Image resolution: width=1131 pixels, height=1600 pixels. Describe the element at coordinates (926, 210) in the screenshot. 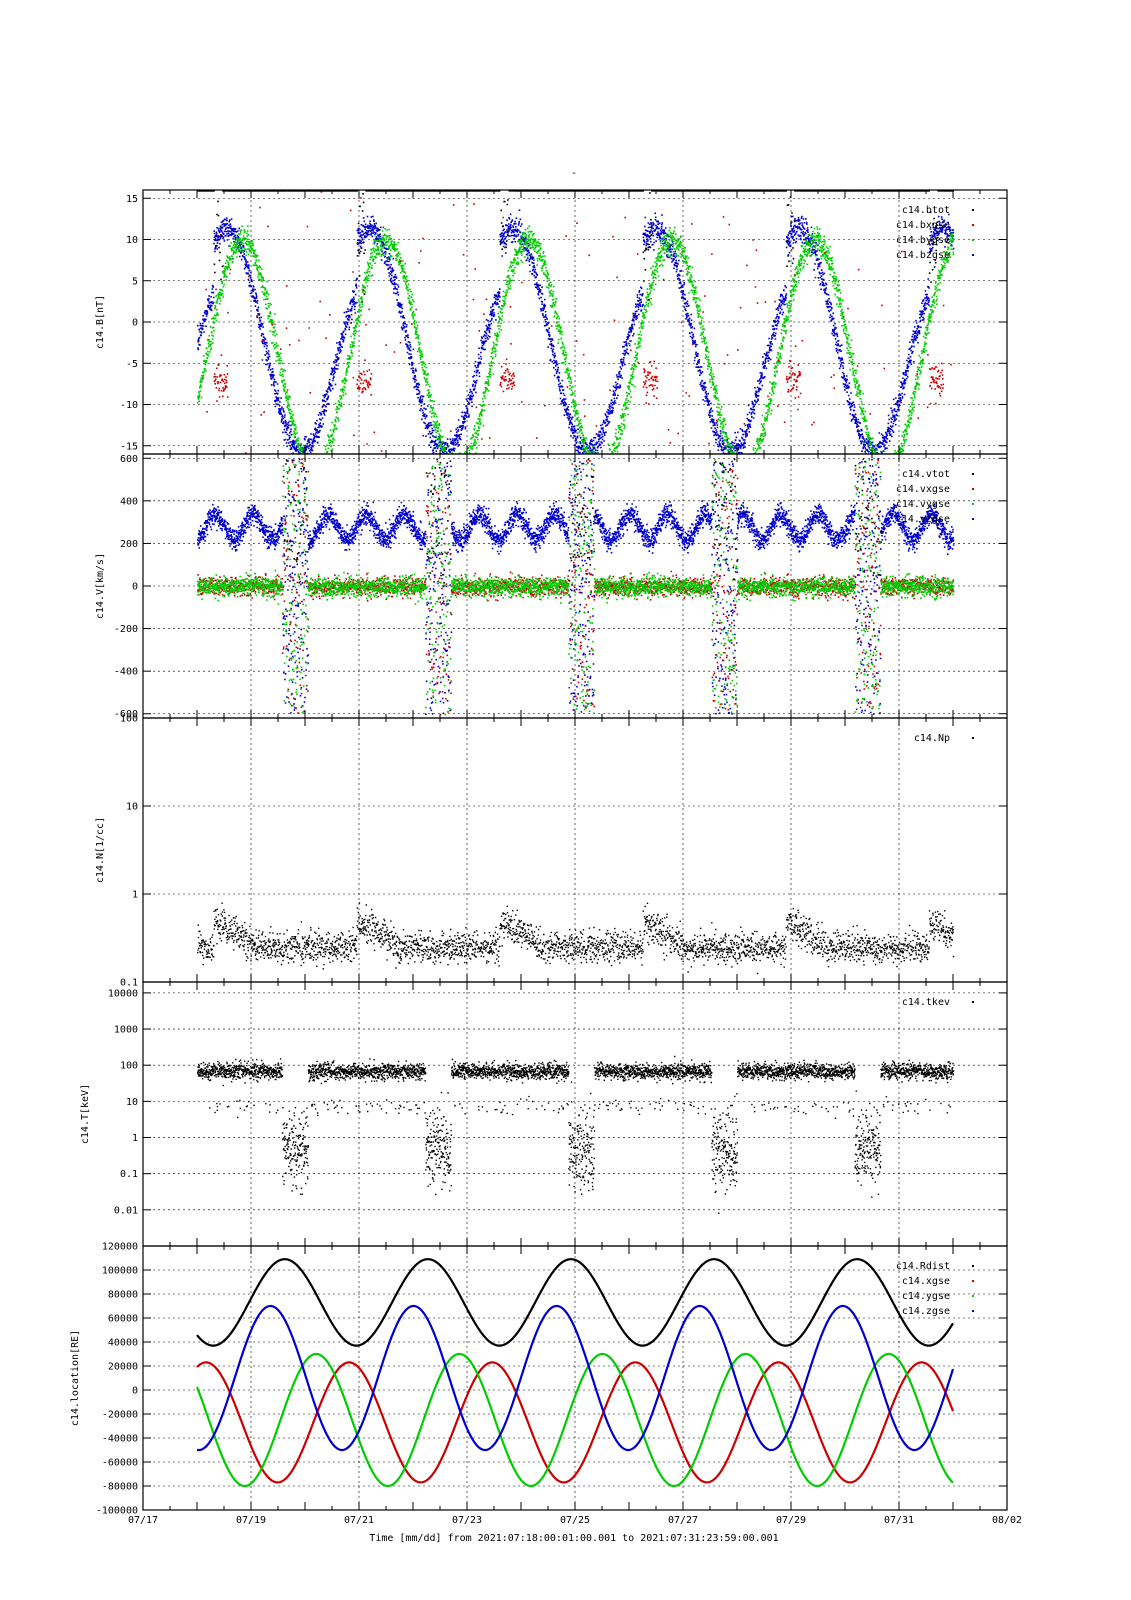

I see `legend-entry: c14.btot` at that location.